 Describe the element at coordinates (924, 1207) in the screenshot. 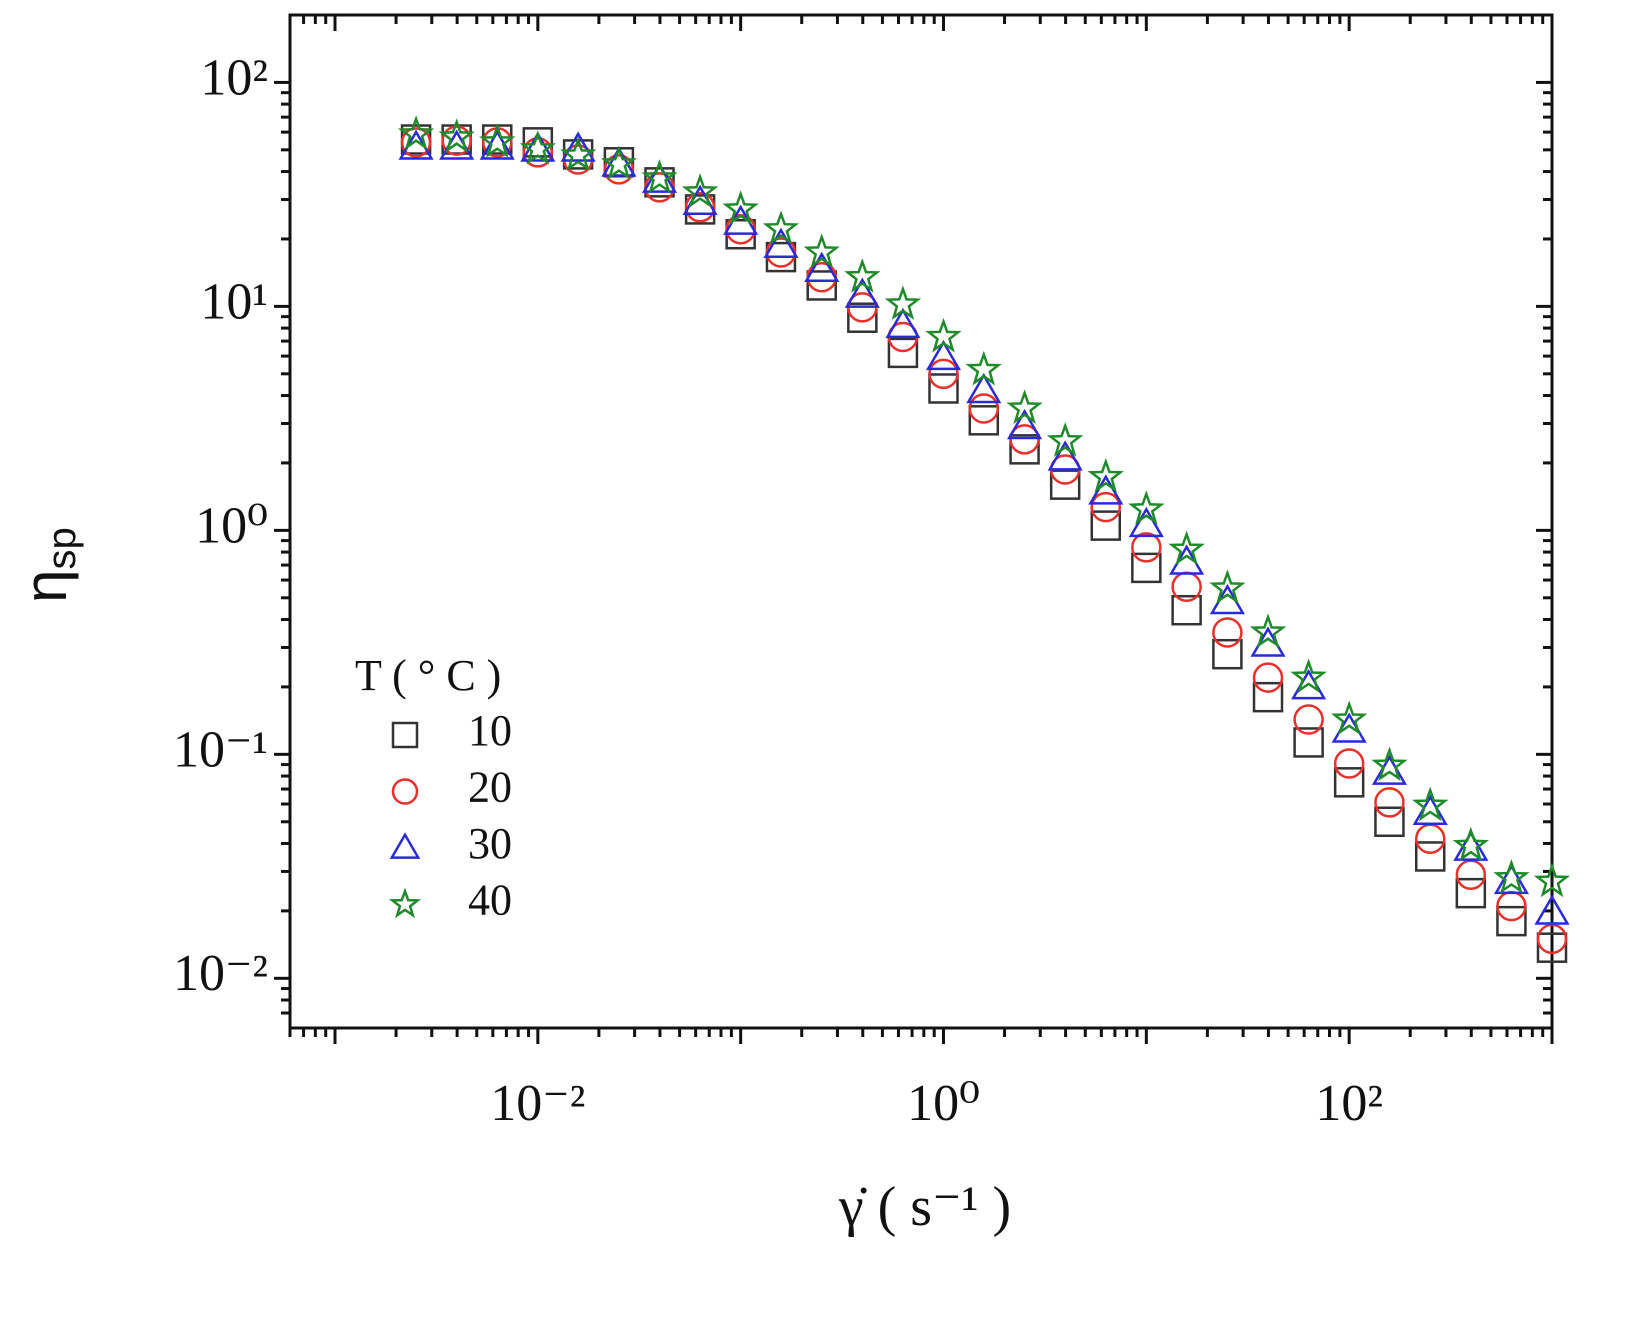

I see `x-axis-label: γ̇ ( s⁻¹ )` at that location.